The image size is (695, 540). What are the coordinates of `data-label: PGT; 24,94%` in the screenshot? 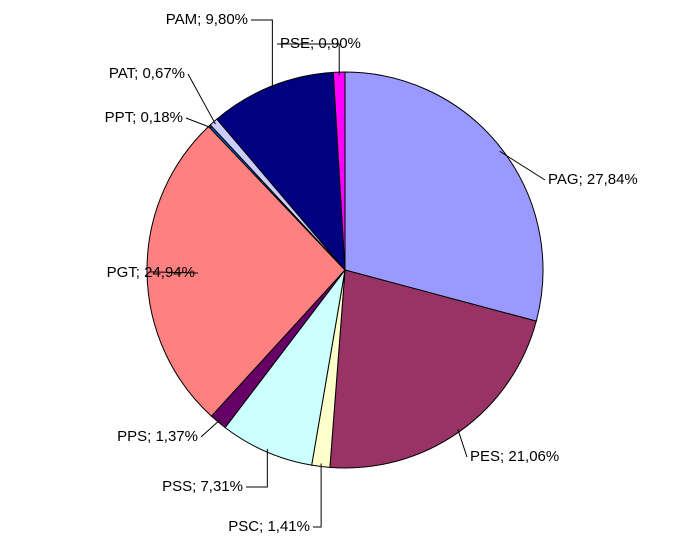 It's located at (151, 272).